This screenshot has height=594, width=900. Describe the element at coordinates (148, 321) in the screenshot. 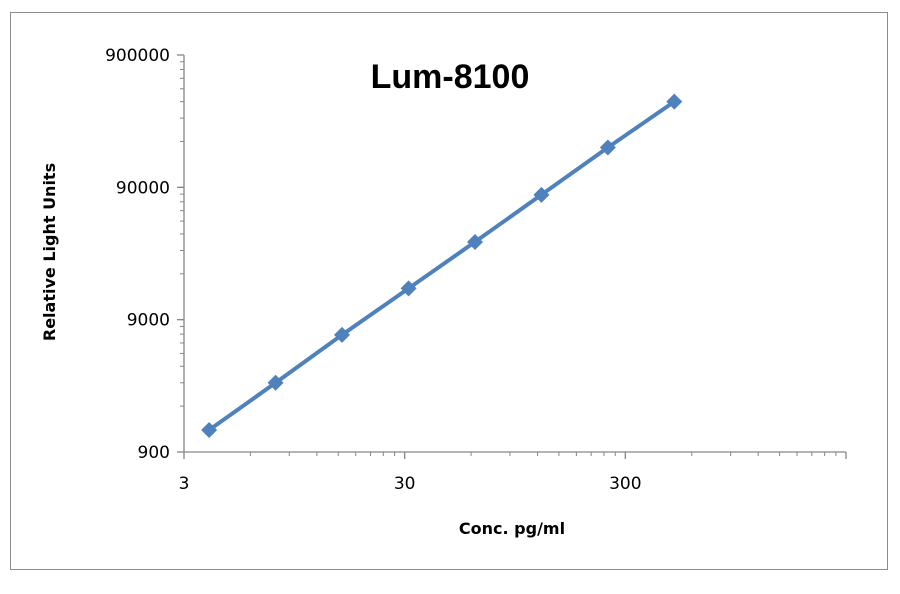

I see `y-tick-label: 9000` at that location.